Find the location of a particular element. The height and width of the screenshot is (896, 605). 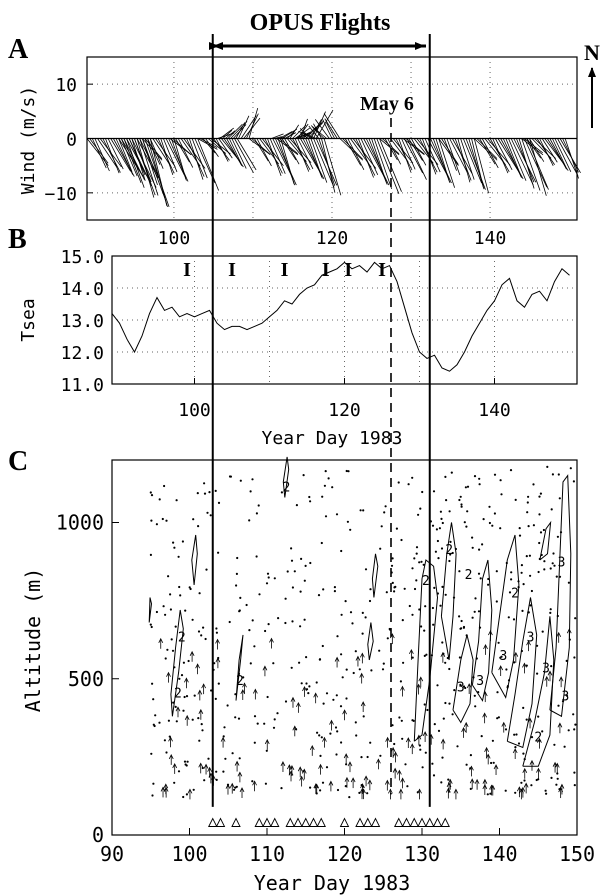

panel-letter-b: B is located at coordinates (17, 239).